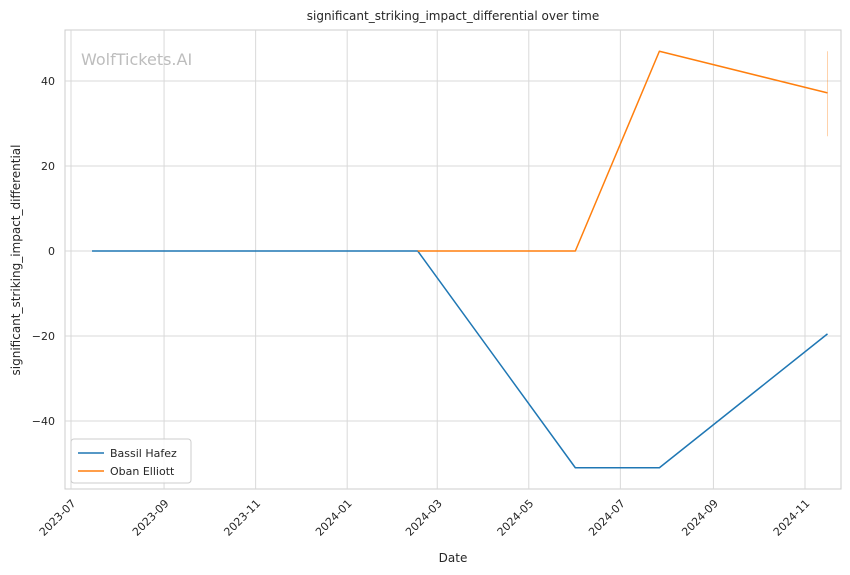  What do you see at coordinates (51, 251) in the screenshot?
I see `y-tick-label: 0` at bounding box center [51, 251].